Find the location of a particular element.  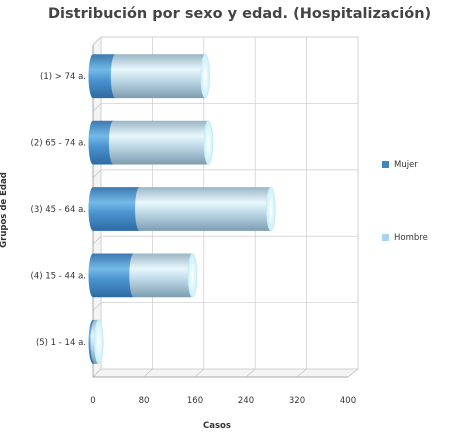

legend-item-mujer: Mujer is located at coordinates (400, 165).